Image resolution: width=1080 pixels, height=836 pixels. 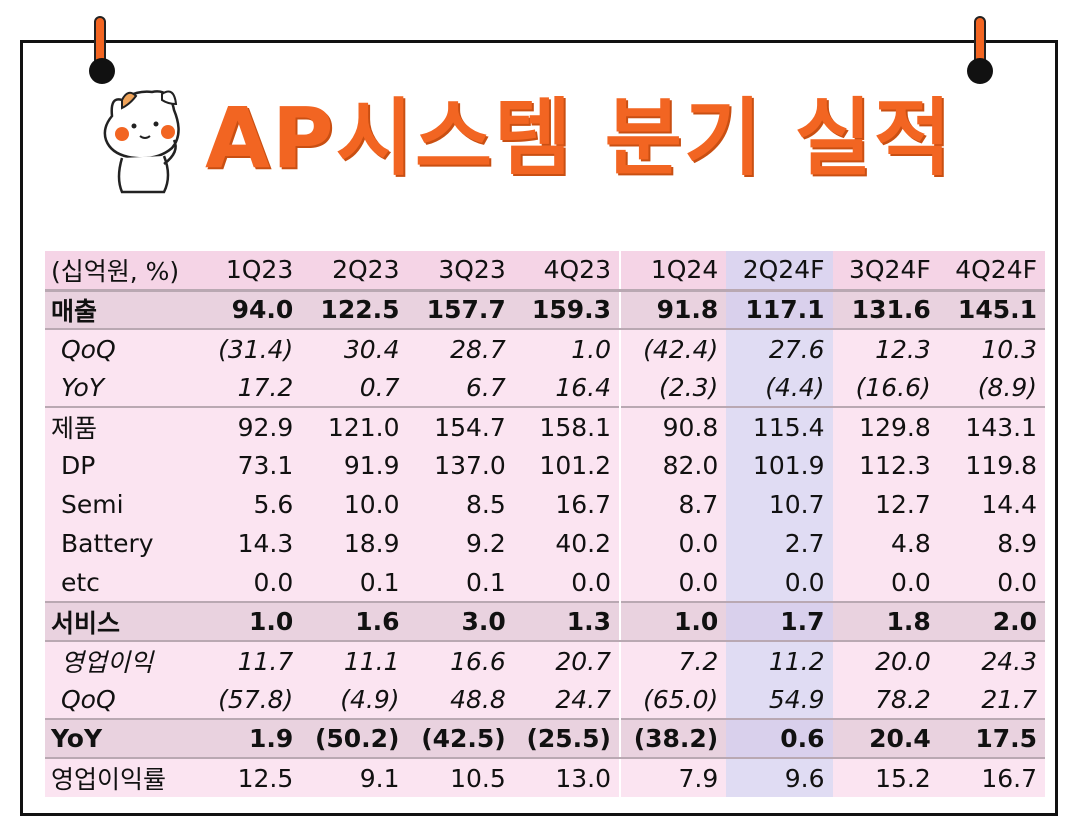 What do you see at coordinates (566, 426) in the screenshot?
I see `table-cell: 158.1` at bounding box center [566, 426].